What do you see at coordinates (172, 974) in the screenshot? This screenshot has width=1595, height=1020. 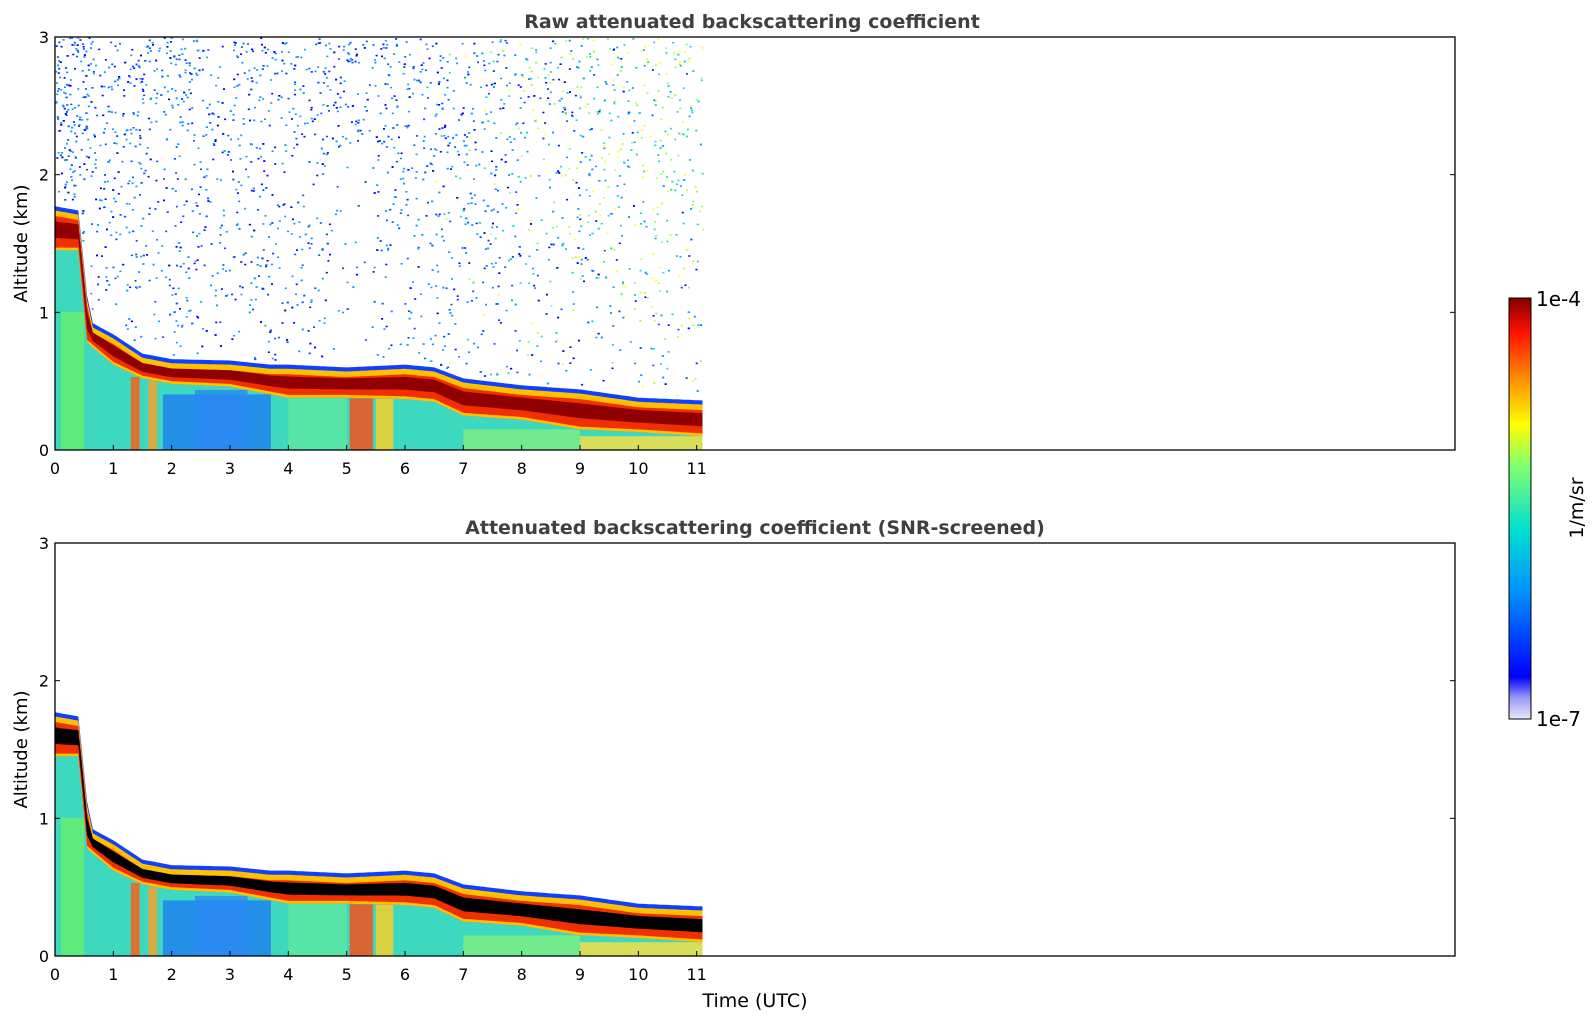 I see `x-tick-label: 2` at bounding box center [172, 974].